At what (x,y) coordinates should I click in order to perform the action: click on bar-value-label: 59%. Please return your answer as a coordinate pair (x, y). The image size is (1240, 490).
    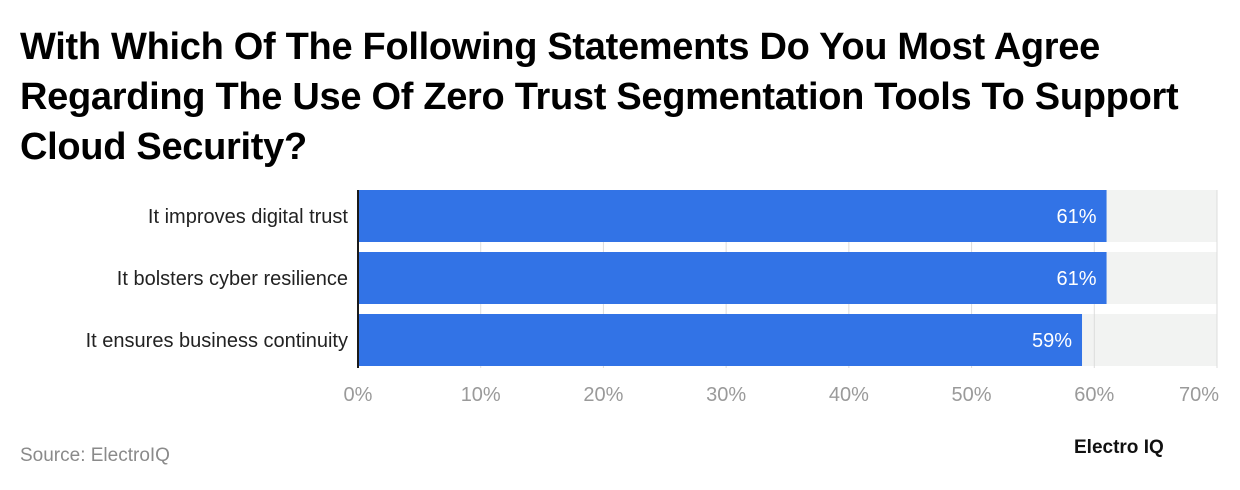
    Looking at the image, I should click on (1052, 341).